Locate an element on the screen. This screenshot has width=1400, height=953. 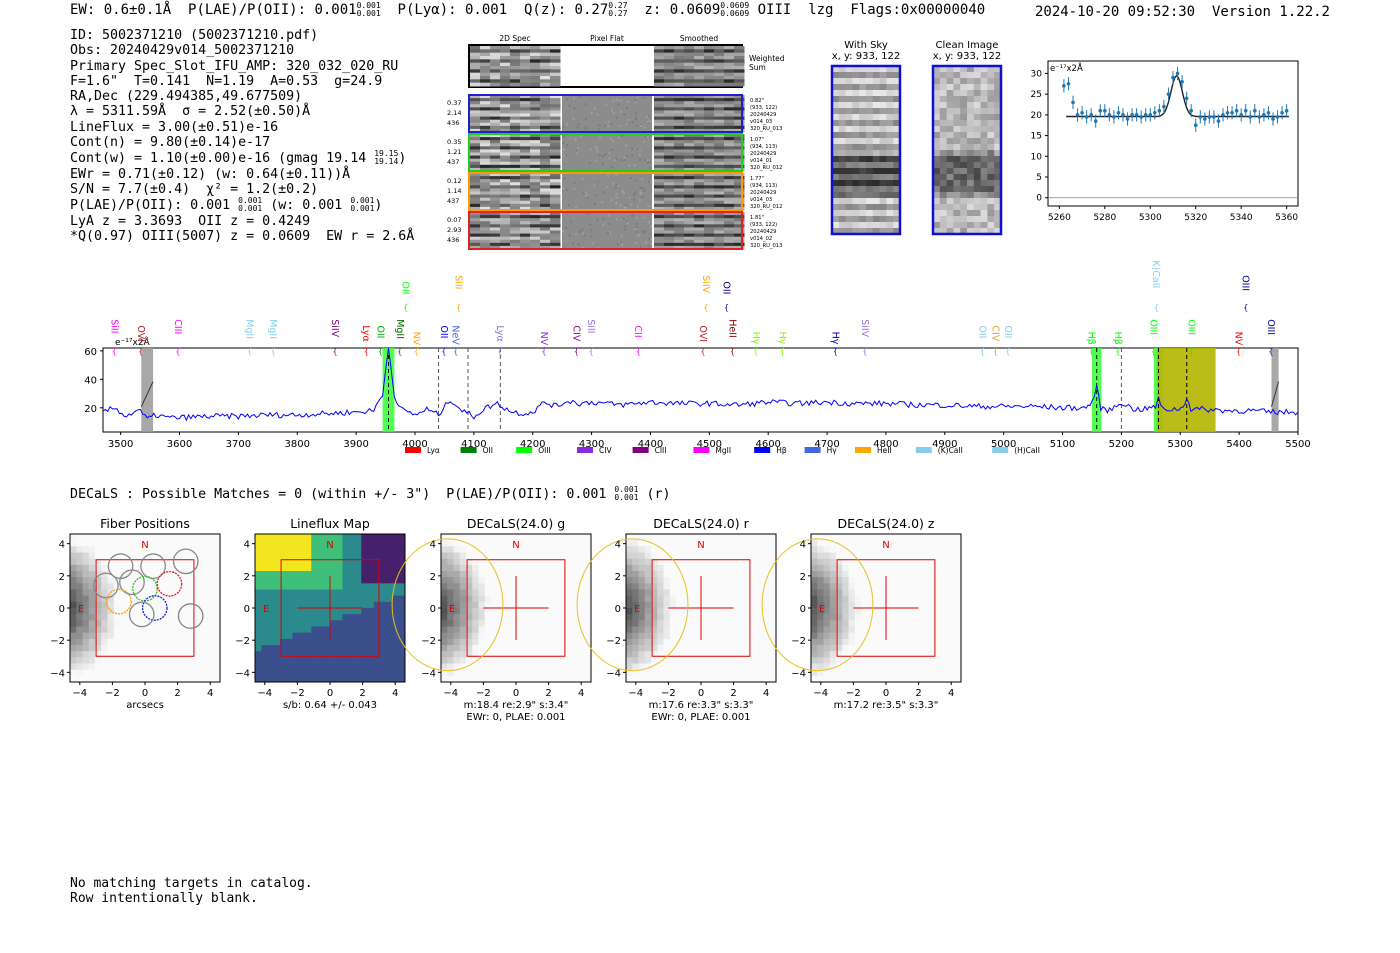
legend-label: (H)CaII is located at coordinates (1027, 450).